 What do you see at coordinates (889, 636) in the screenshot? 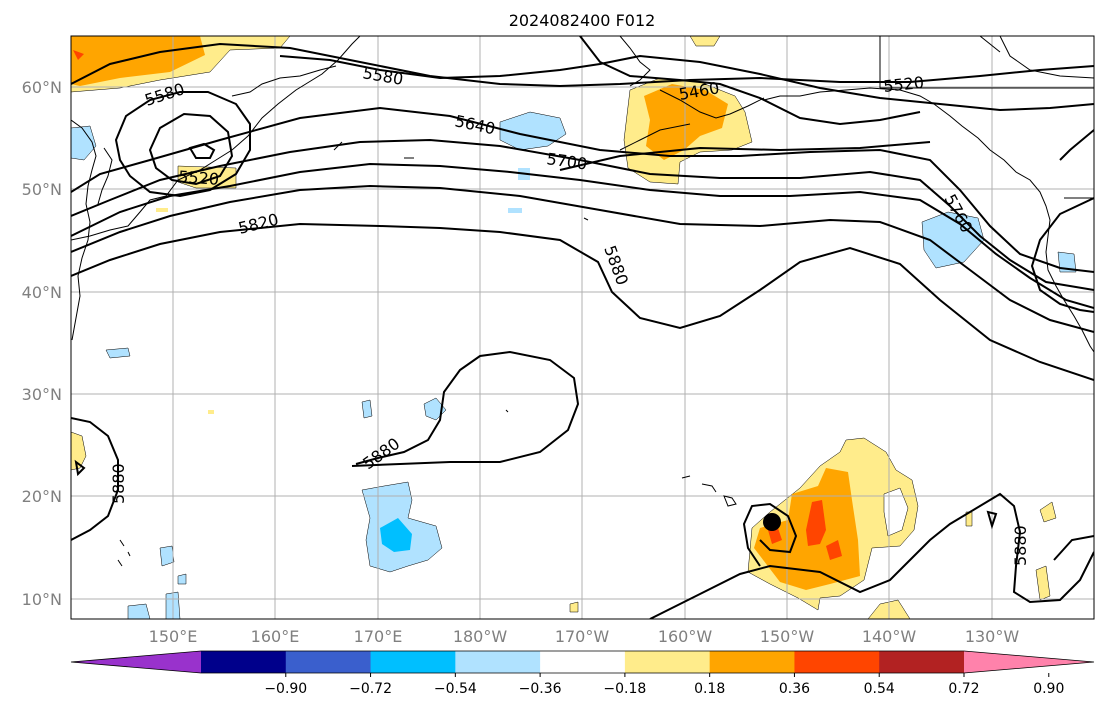
I see `lon-label: 140°W` at bounding box center [889, 636].